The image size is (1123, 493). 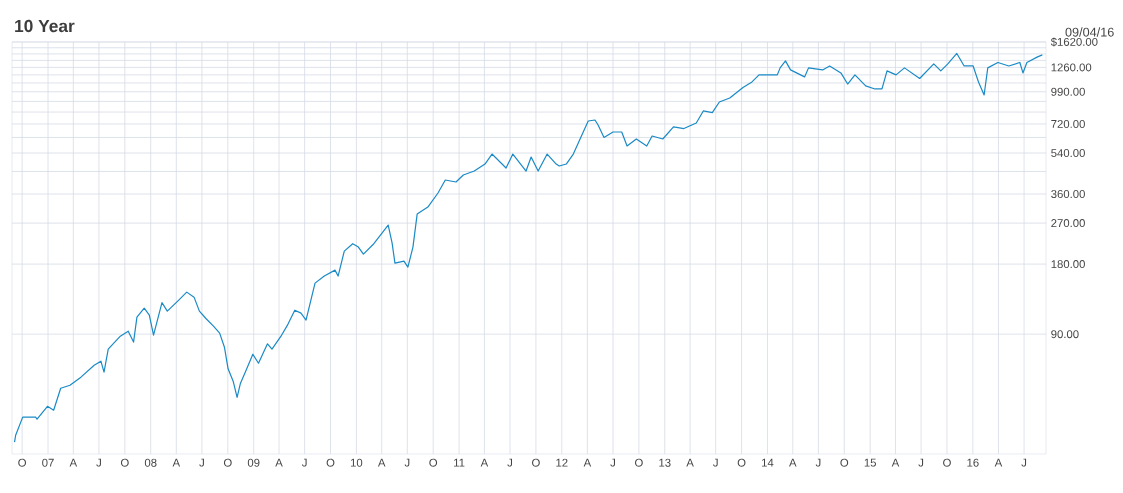 What do you see at coordinates (45, 26) in the screenshot?
I see `chart-title: 10 Year` at bounding box center [45, 26].